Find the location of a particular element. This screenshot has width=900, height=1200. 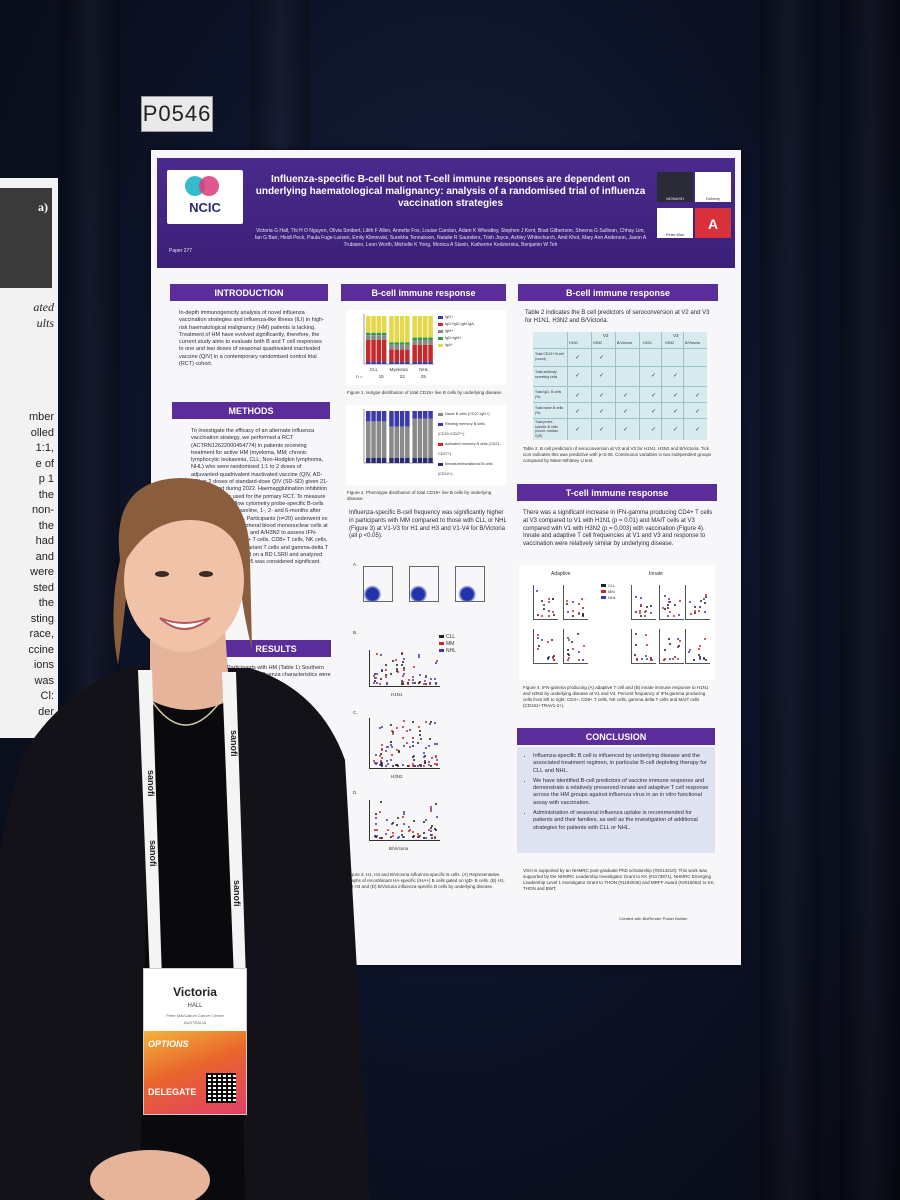

panel-d-scatter is located at coordinates (404, 820).